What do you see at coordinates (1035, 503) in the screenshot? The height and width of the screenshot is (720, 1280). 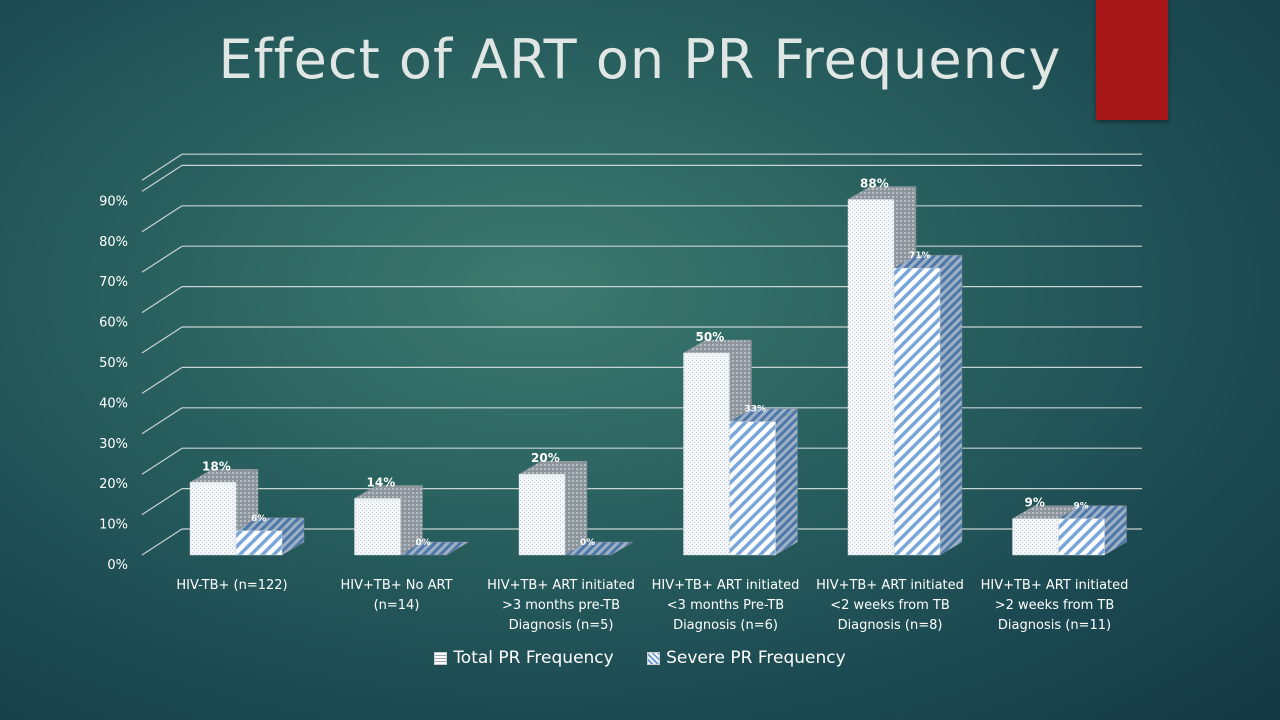 I see `data-label-total: 9%` at bounding box center [1035, 503].